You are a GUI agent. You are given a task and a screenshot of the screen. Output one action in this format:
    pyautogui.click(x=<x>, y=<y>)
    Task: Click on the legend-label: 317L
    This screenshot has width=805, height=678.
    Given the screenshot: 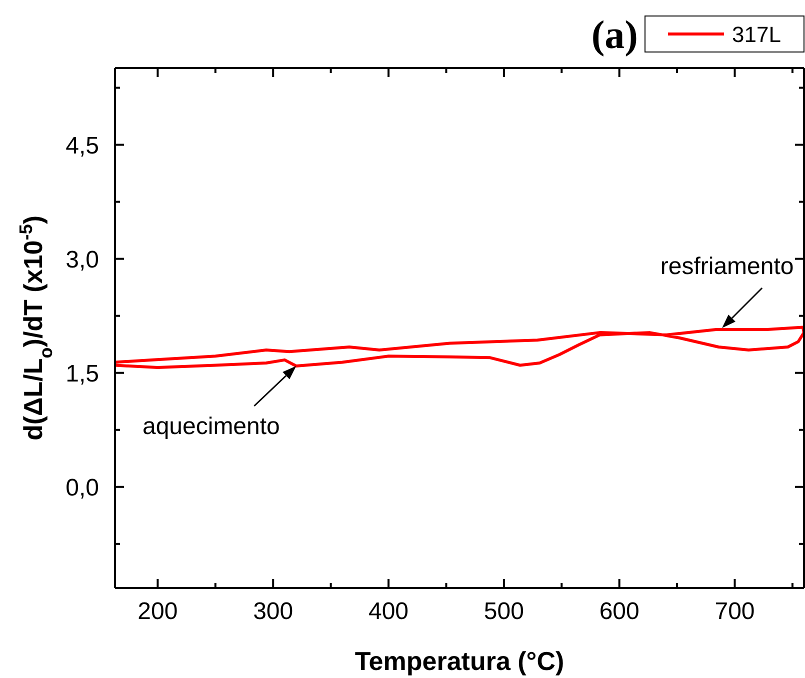 What is the action you would take?
    pyautogui.click(x=756, y=34)
    